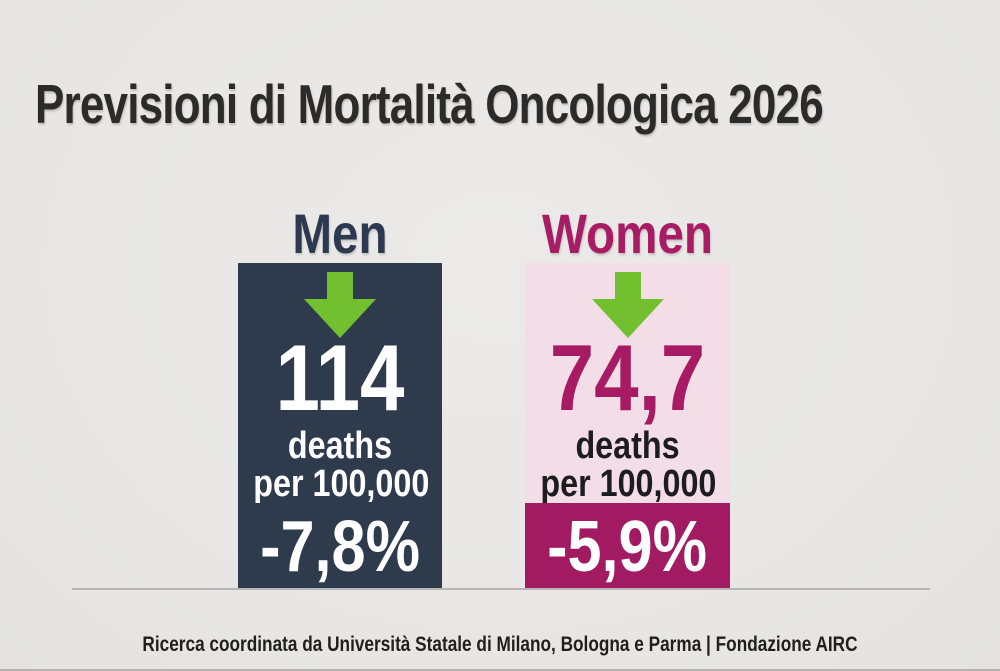 The width and height of the screenshot is (1000, 671). I want to click on men-change-band: -7,8%, so click(340, 546).